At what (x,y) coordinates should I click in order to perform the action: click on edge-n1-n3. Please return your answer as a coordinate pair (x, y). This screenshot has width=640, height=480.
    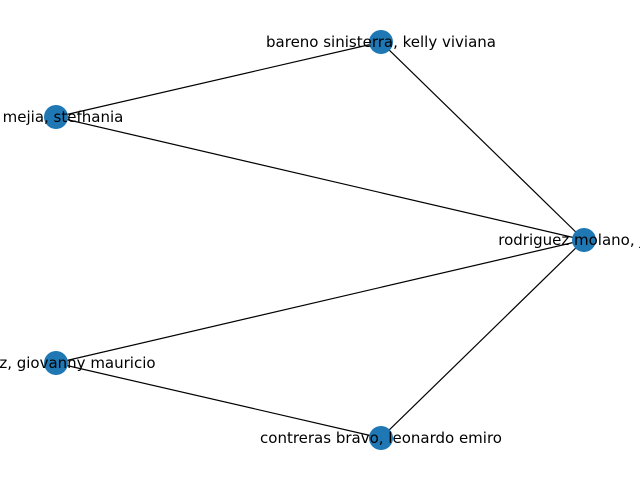
    Looking at the image, I should click on (482, 141).